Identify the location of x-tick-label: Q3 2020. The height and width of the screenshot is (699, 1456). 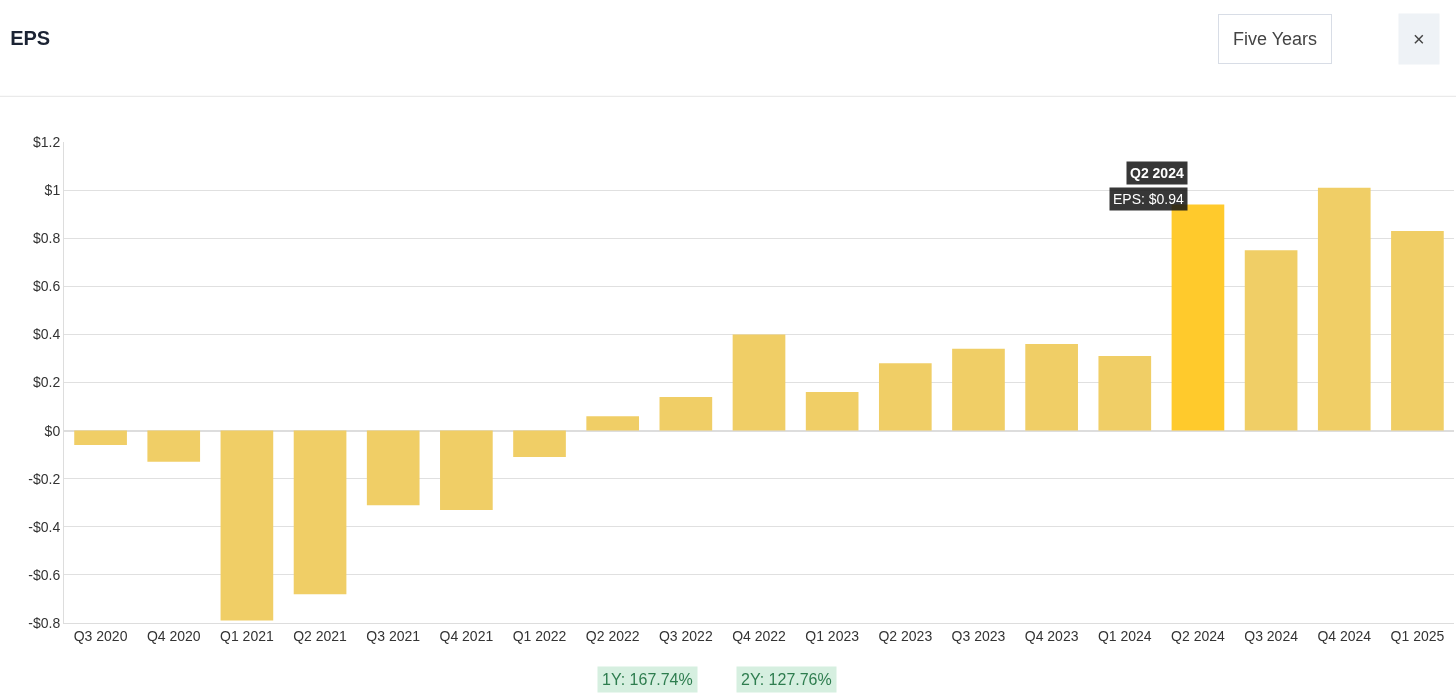
(100, 635).